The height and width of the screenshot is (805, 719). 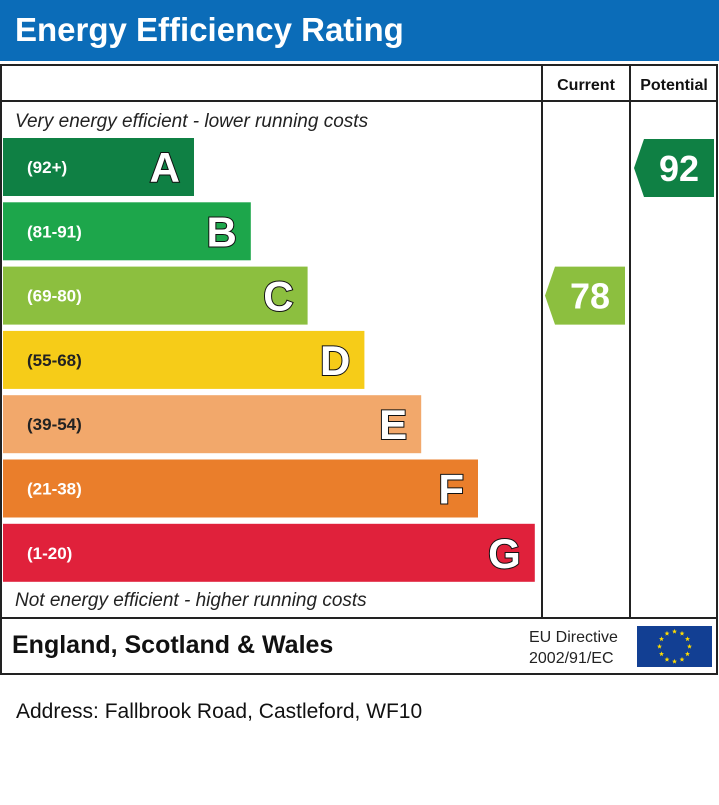 What do you see at coordinates (54, 231) in the screenshot?
I see `band-range-label: (81-91)` at bounding box center [54, 231].